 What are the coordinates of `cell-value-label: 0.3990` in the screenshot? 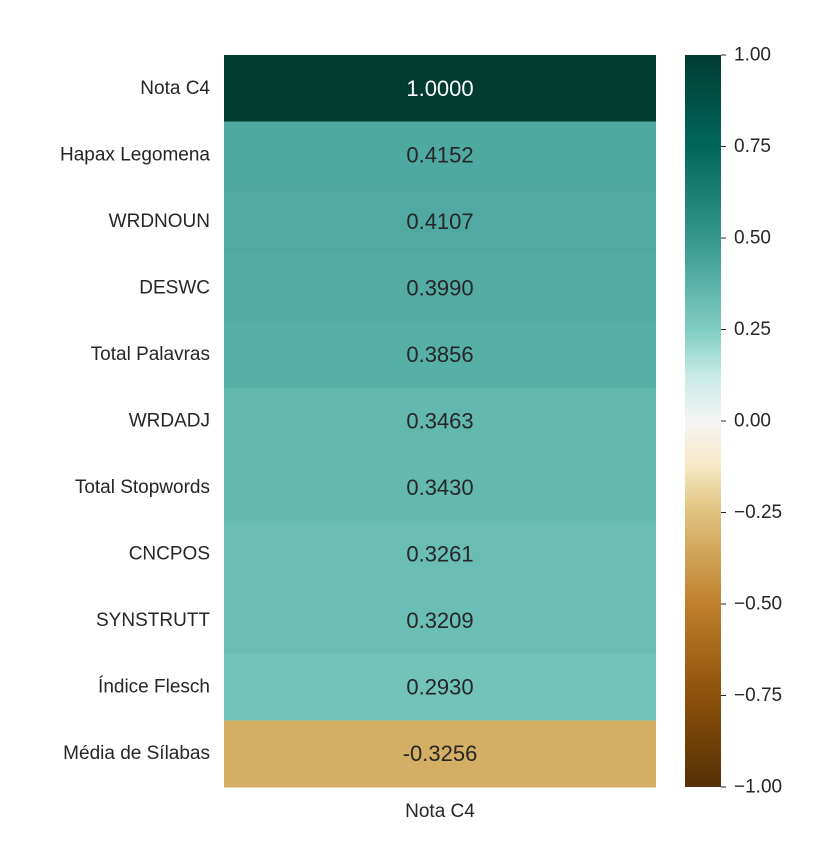 It's located at (439, 287).